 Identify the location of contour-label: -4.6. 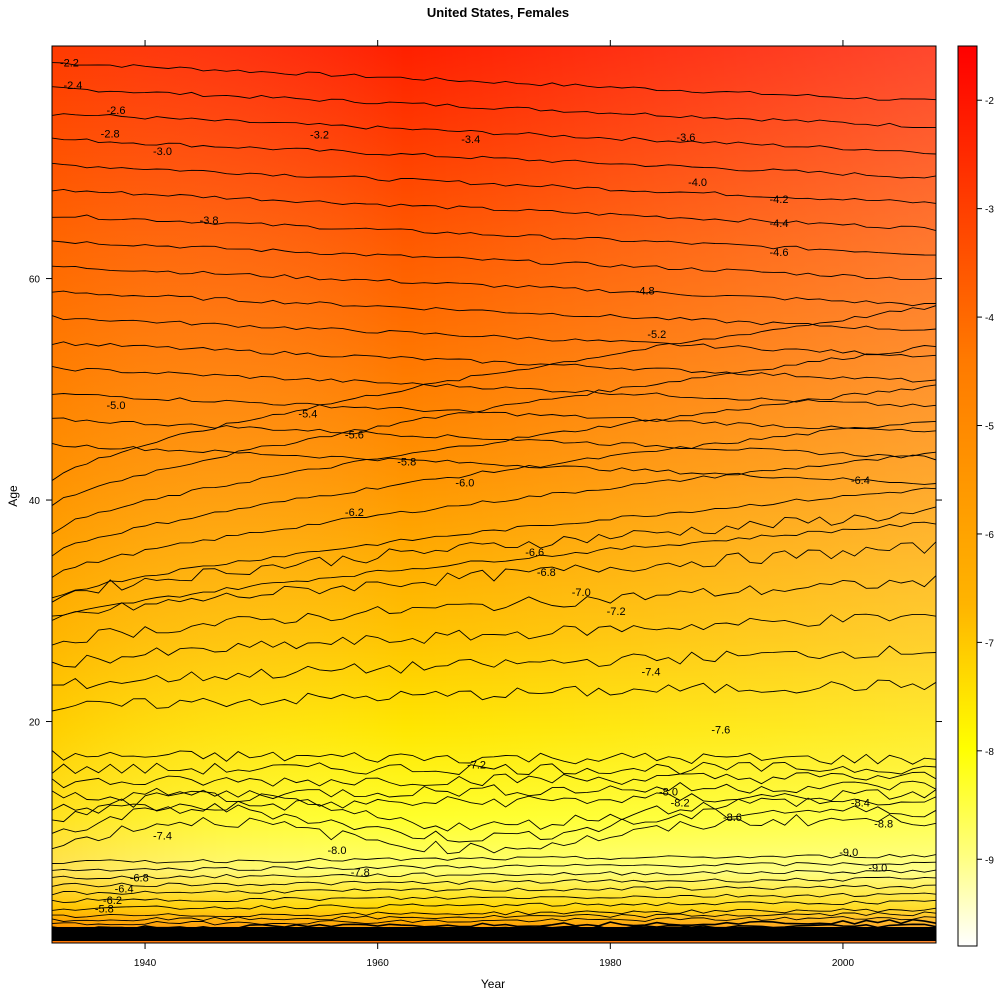
(778, 253).